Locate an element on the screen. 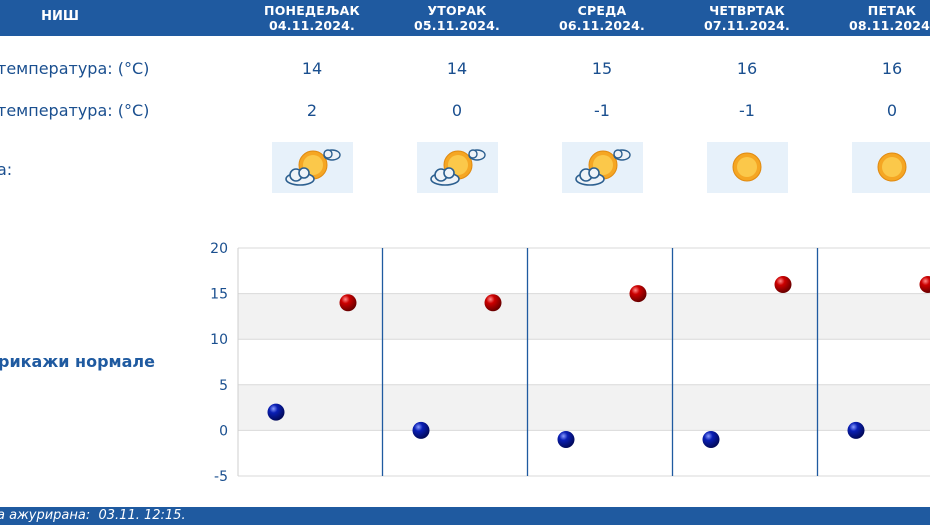 This screenshot has height=525, width=930. day-date: 08.11.2024. is located at coordinates (889, 25).